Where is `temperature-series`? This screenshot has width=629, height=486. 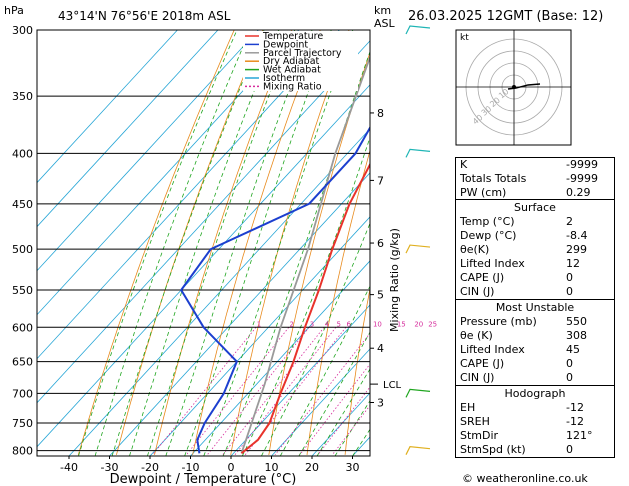 temperature-series is located at coordinates (305, 308).